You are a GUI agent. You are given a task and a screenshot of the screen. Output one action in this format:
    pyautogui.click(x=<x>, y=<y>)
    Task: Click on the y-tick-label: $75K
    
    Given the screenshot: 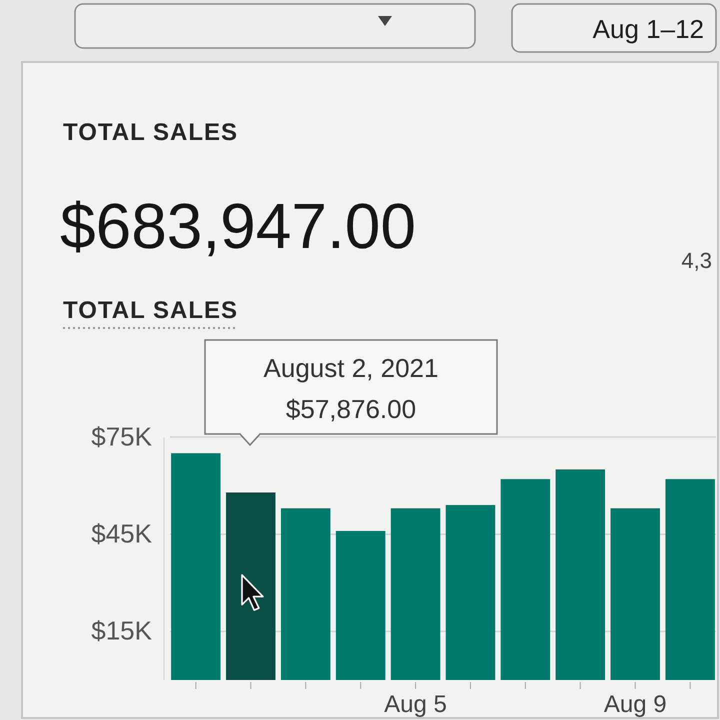 What is the action you would take?
    pyautogui.click(x=122, y=436)
    